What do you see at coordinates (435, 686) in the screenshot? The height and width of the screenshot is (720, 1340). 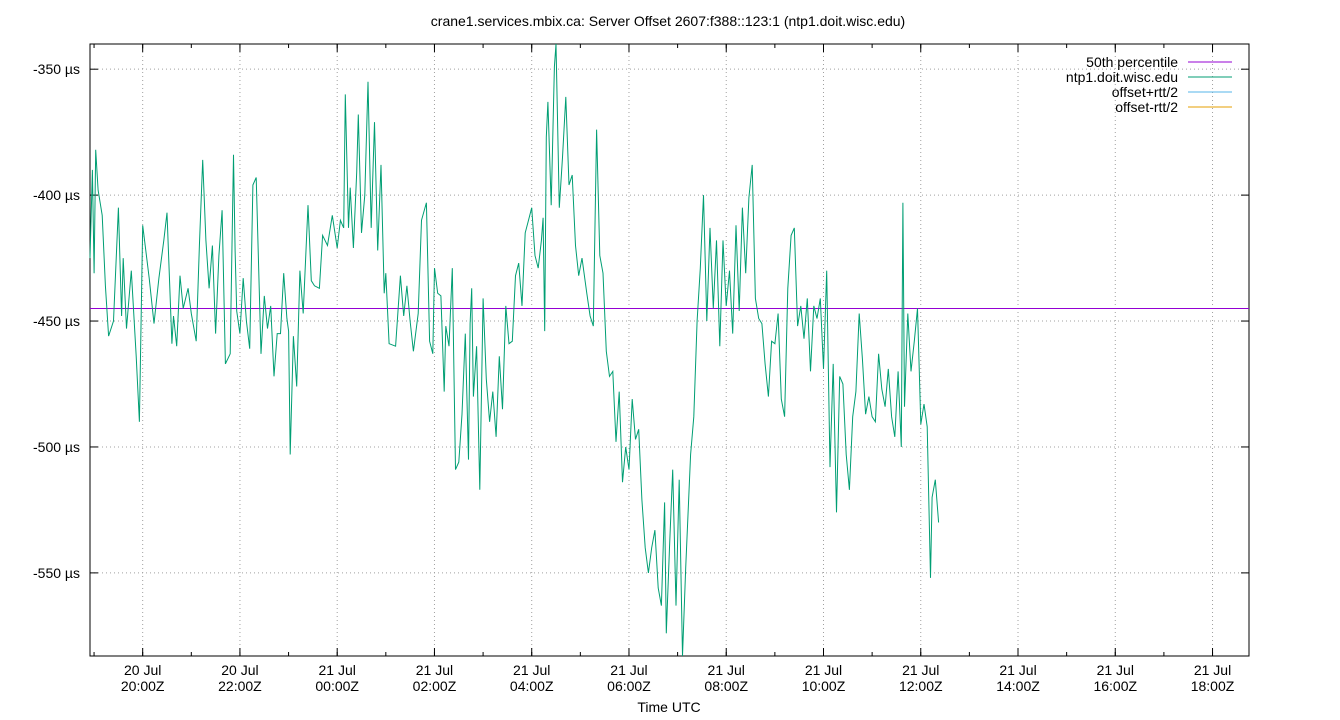 I see `x-tick-label-time: 02:00Z` at bounding box center [435, 686].